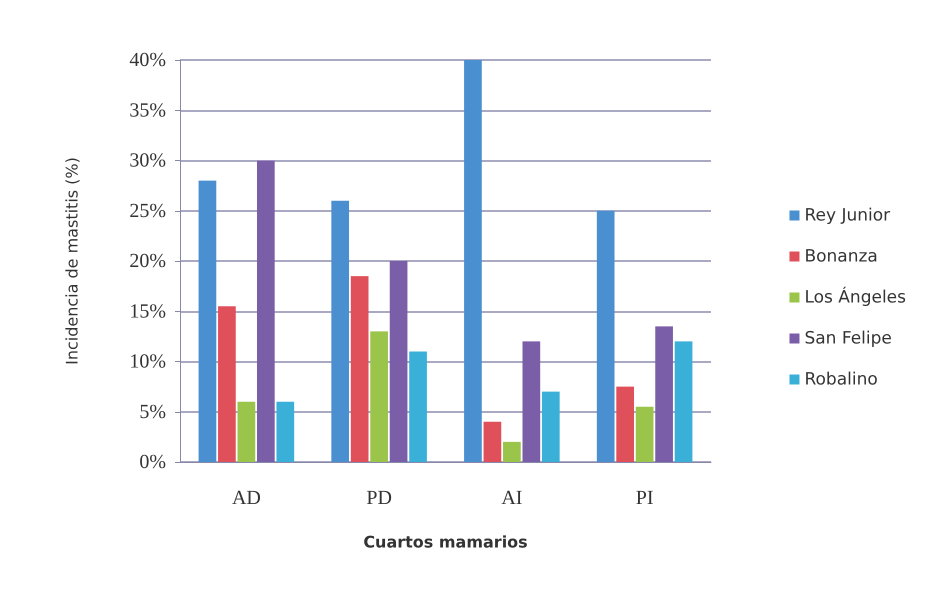 The image size is (926, 595). Describe the element at coordinates (246, 498) in the screenshot. I see `x-tick-label: AD` at that location.